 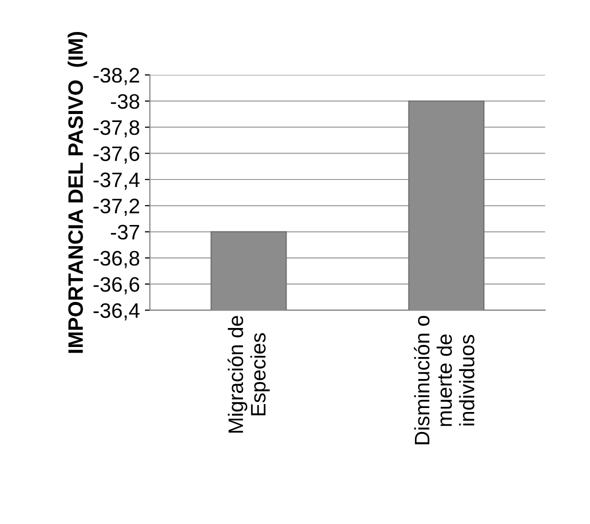 I want to click on x-tick-label: Disminución o muerte de individuos, so click(x=444, y=380).